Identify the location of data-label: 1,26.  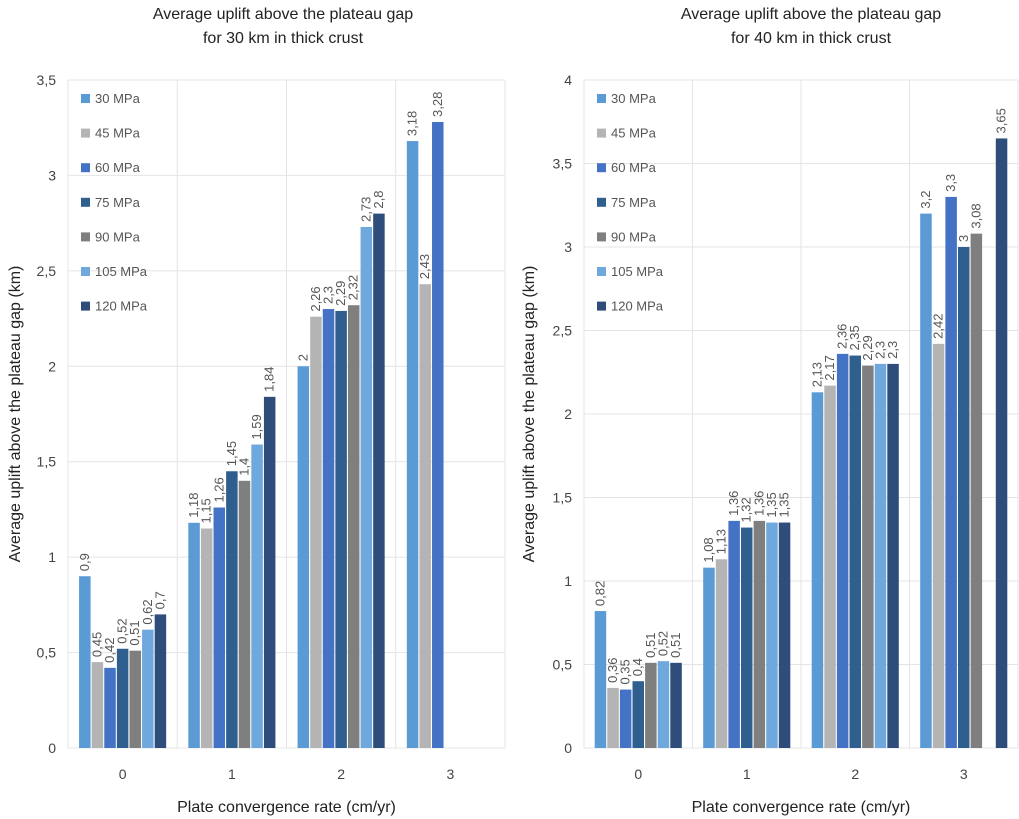
(218, 489).